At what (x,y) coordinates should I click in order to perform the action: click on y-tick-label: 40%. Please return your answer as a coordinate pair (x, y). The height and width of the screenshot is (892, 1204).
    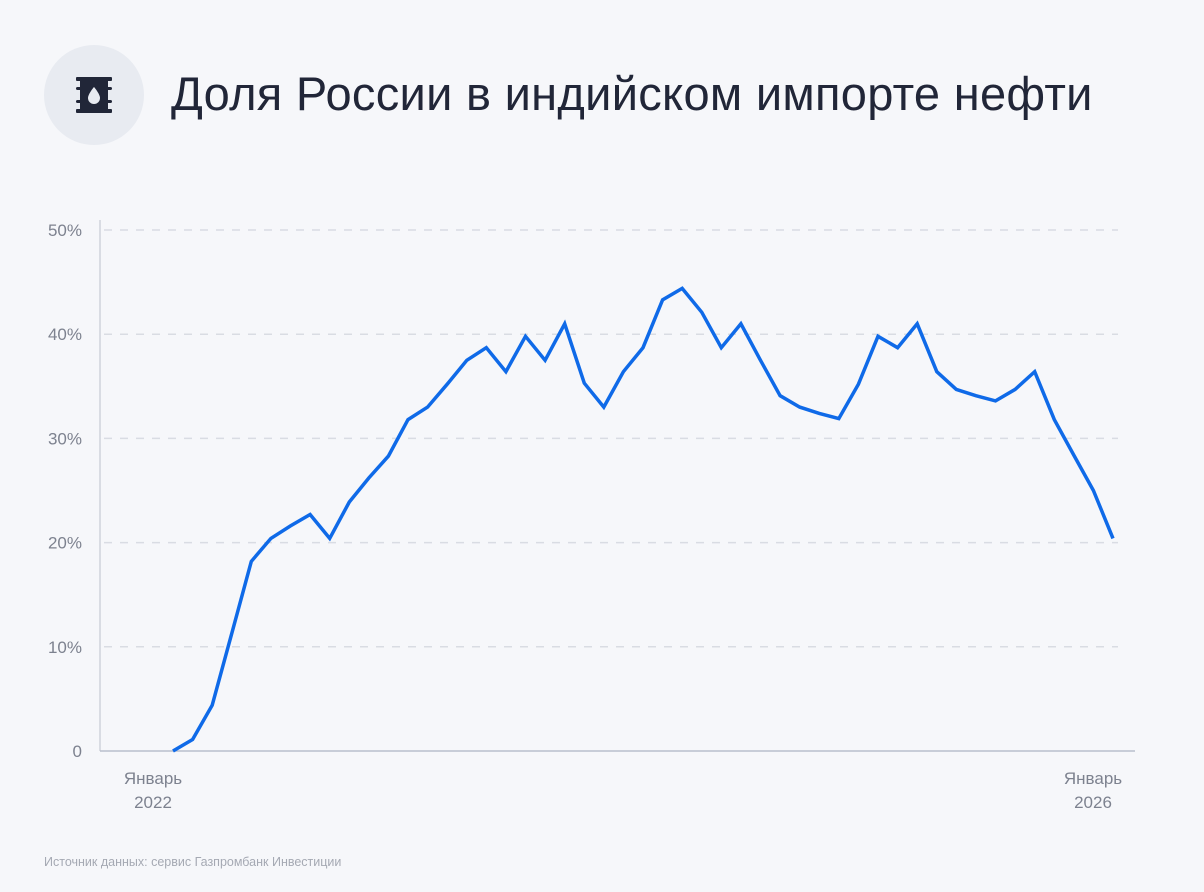
    Looking at the image, I should click on (65, 334).